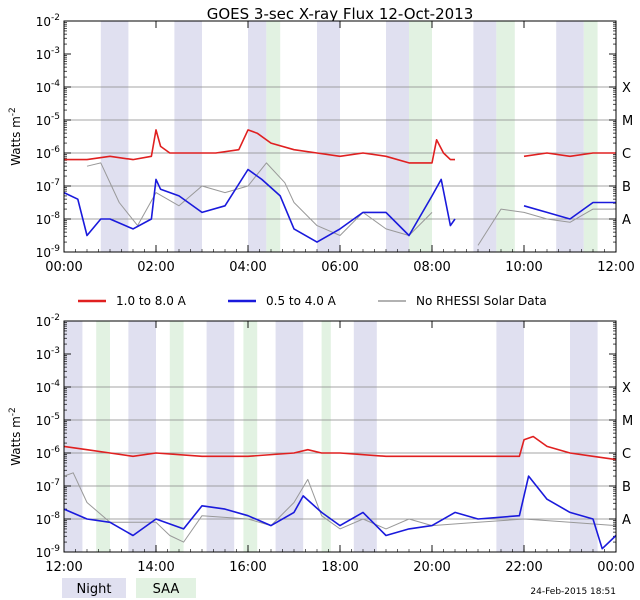 The height and width of the screenshot is (600, 640). I want to click on legend-label-no-rhessi: No RHESSI Solar Data, so click(481, 301).